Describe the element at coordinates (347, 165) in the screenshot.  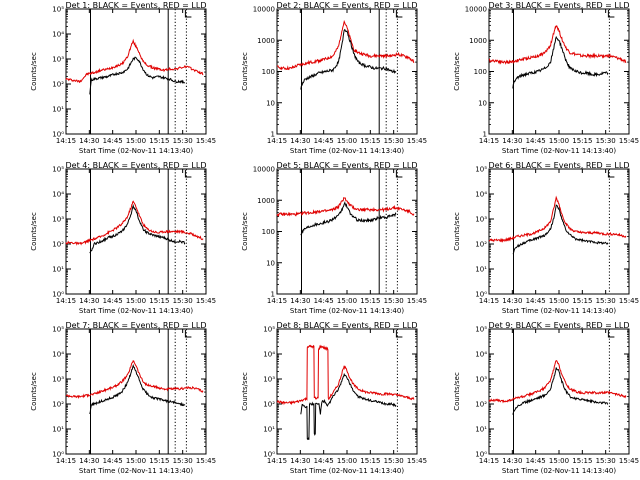
I see `panel-title: Det 5: BLACK = Events, RED = LLD` at that location.